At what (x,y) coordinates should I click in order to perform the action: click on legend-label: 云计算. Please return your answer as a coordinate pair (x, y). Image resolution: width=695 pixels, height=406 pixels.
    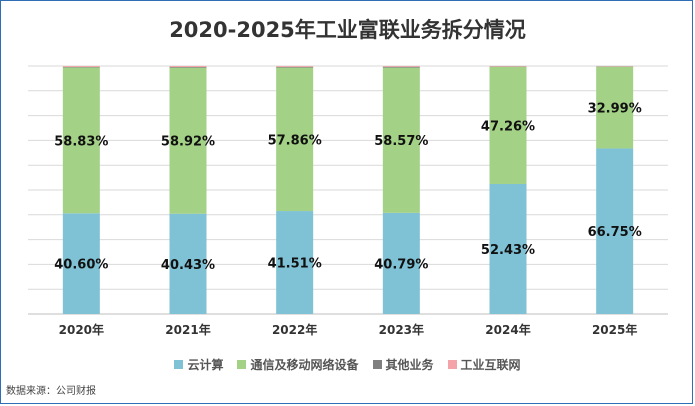
    Looking at the image, I should click on (205, 365).